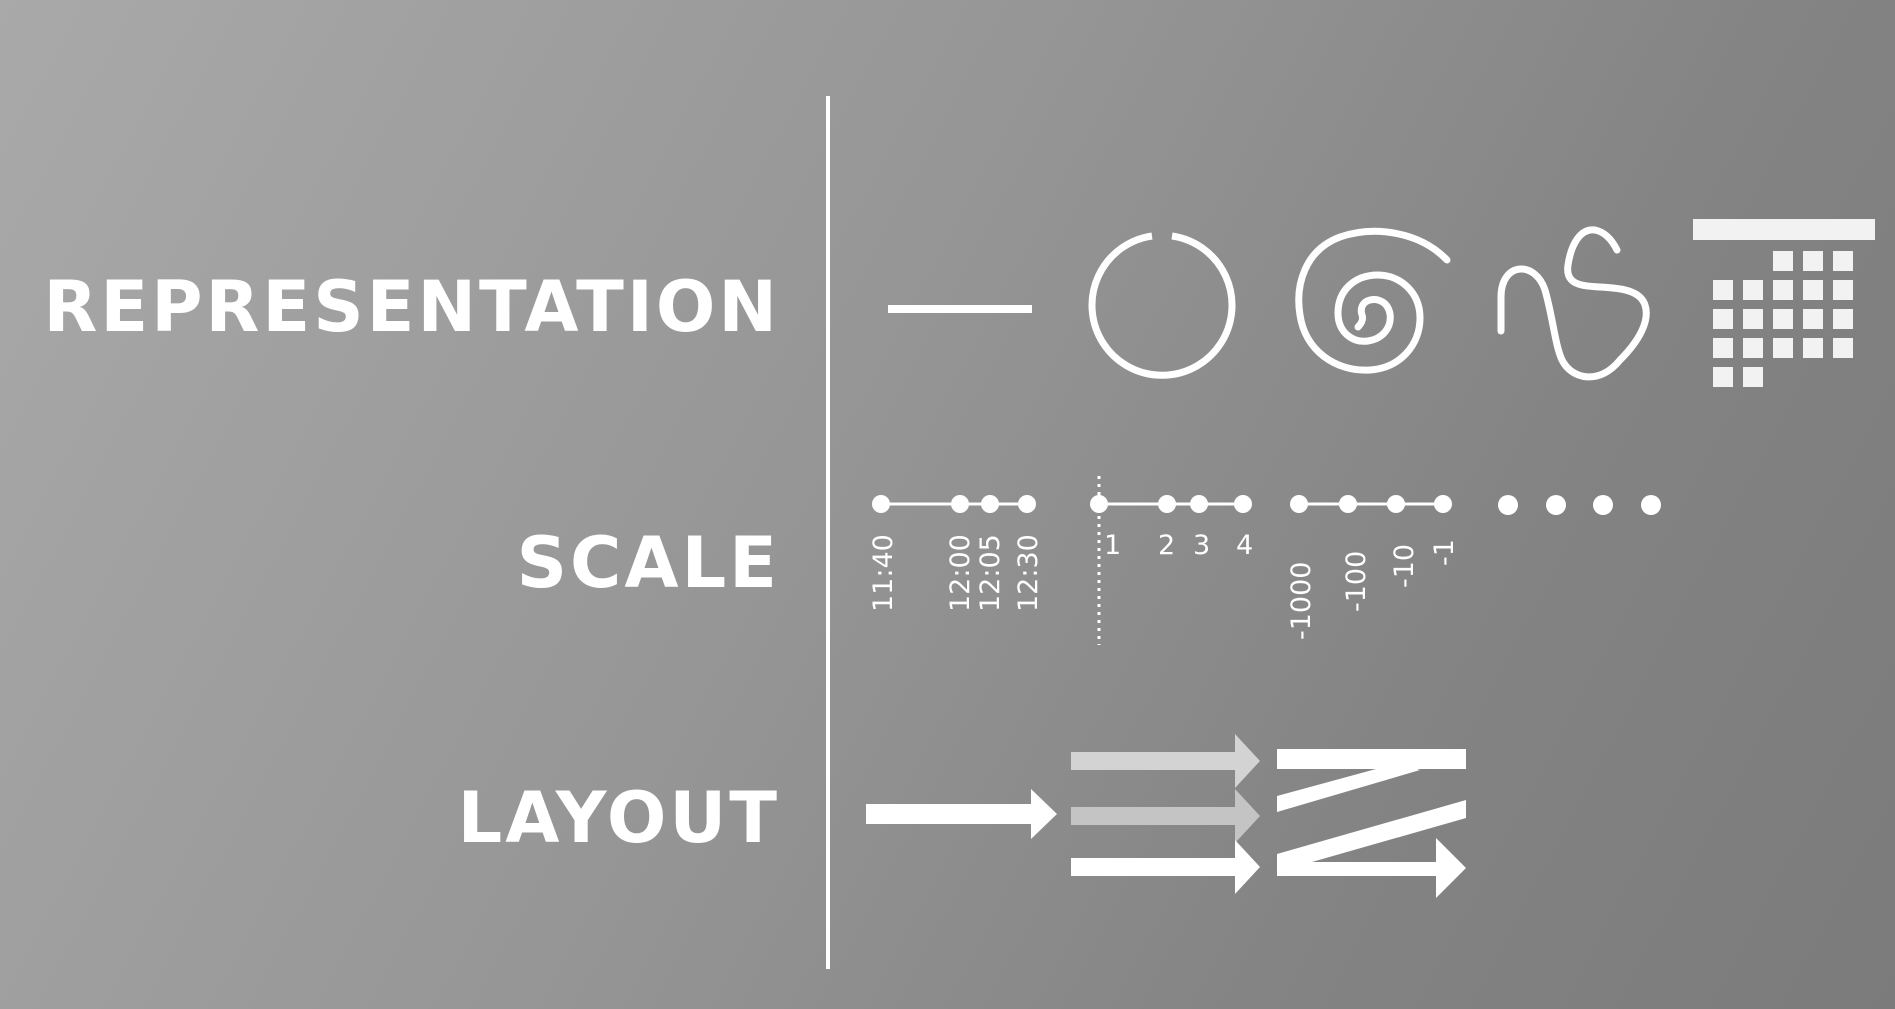 Image resolution: width=1895 pixels, height=1009 pixels. I want to click on linear-tick-label: 4, so click(1244, 545).